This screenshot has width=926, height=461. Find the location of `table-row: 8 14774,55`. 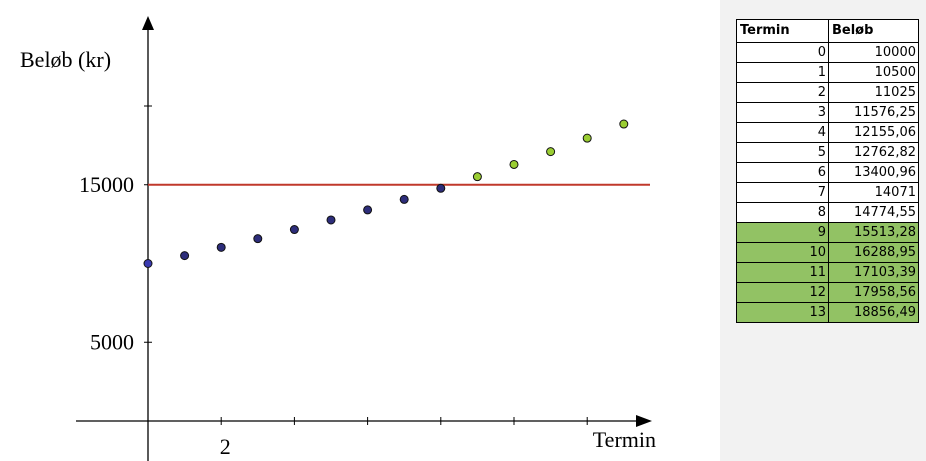

table-row: 8 14774,55 is located at coordinates (827, 212).